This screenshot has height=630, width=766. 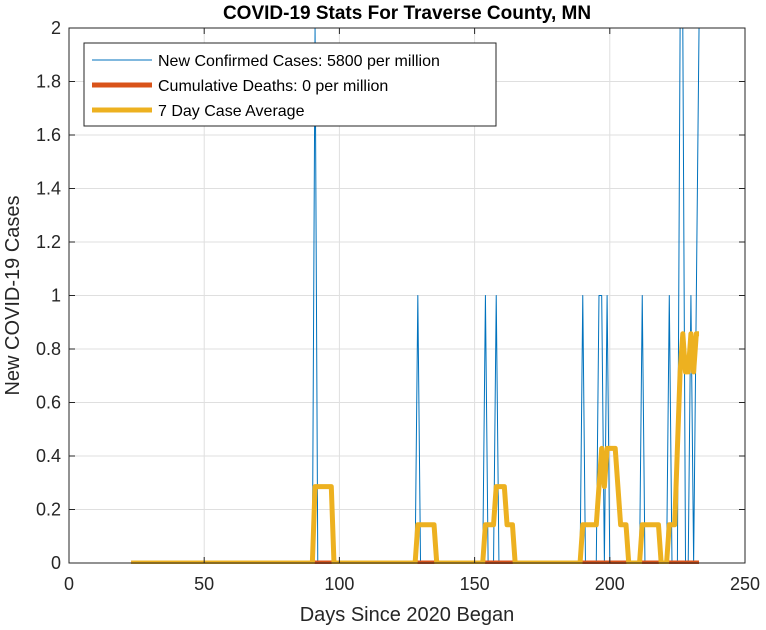 What do you see at coordinates (48, 189) in the screenshot?
I see `y-tick-label: 1.4` at bounding box center [48, 189].